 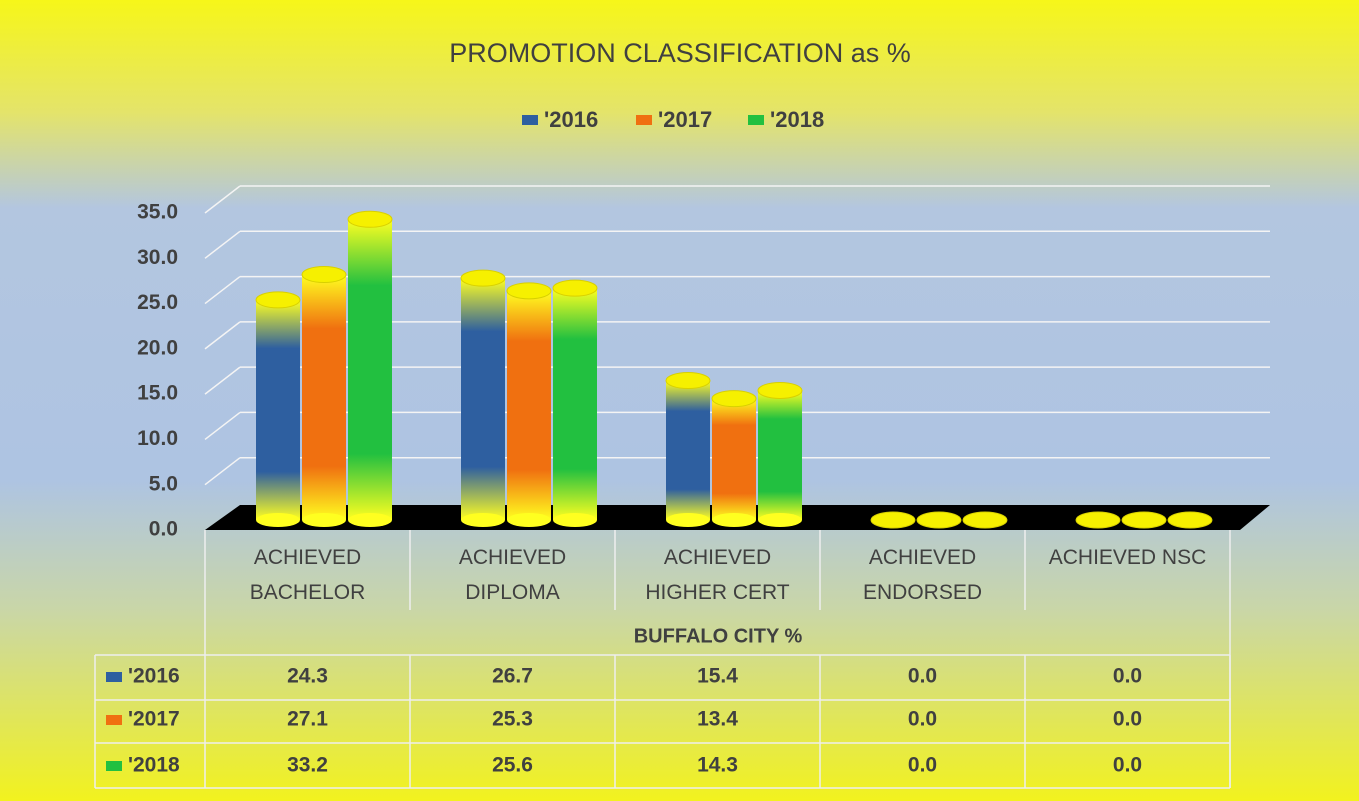 What do you see at coordinates (157, 212) in the screenshot?
I see `y-tick-label: 35.0` at bounding box center [157, 212].